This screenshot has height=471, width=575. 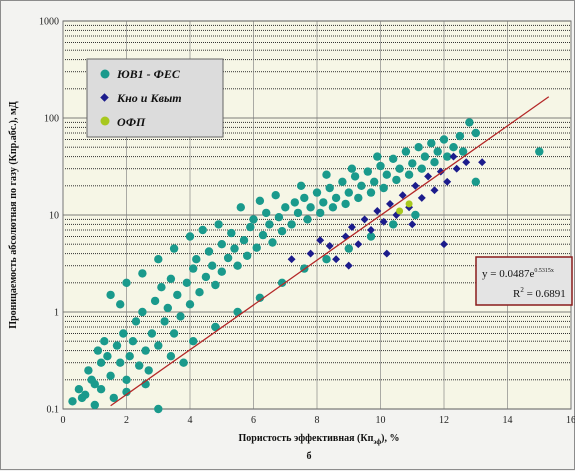 I want to click on y-tick-label: 100, so click(x=51, y=119).